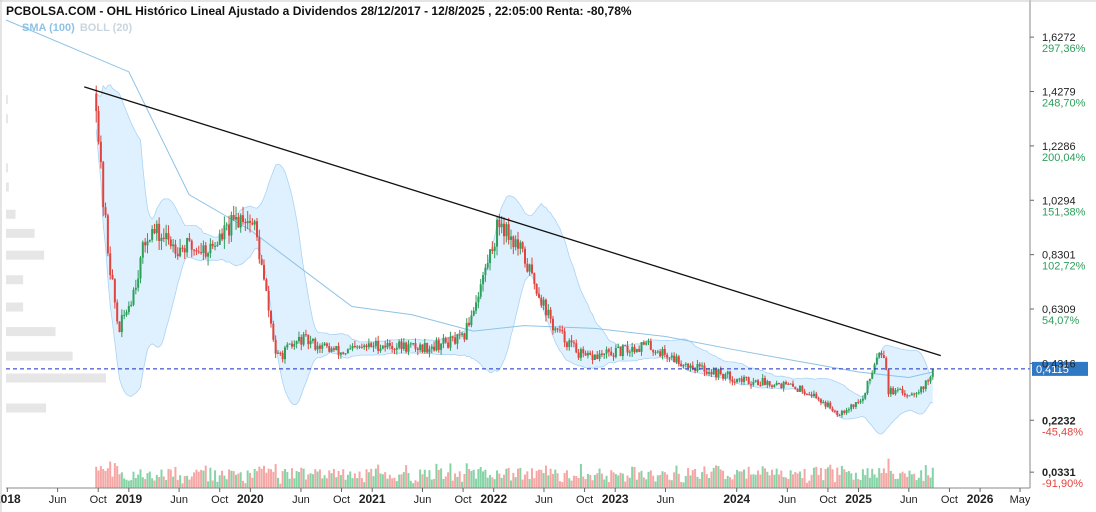 The width and height of the screenshot is (1096, 512). What do you see at coordinates (1059, 38) in the screenshot?
I see `y-tick-label: 1,6272` at bounding box center [1059, 38].